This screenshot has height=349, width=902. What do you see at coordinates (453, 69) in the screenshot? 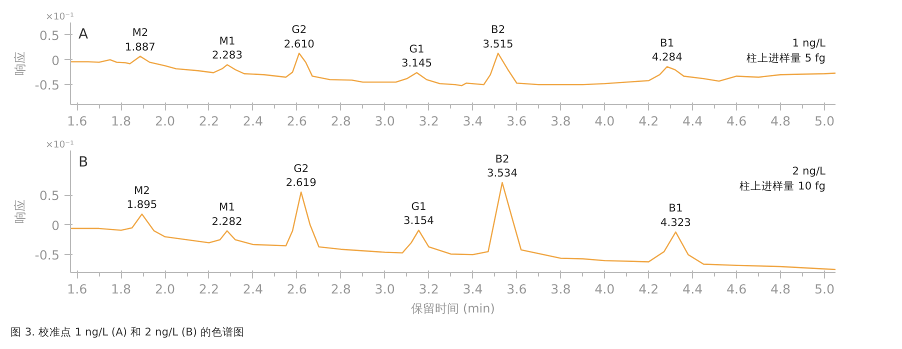
I see `line-series` at bounding box center [453, 69].